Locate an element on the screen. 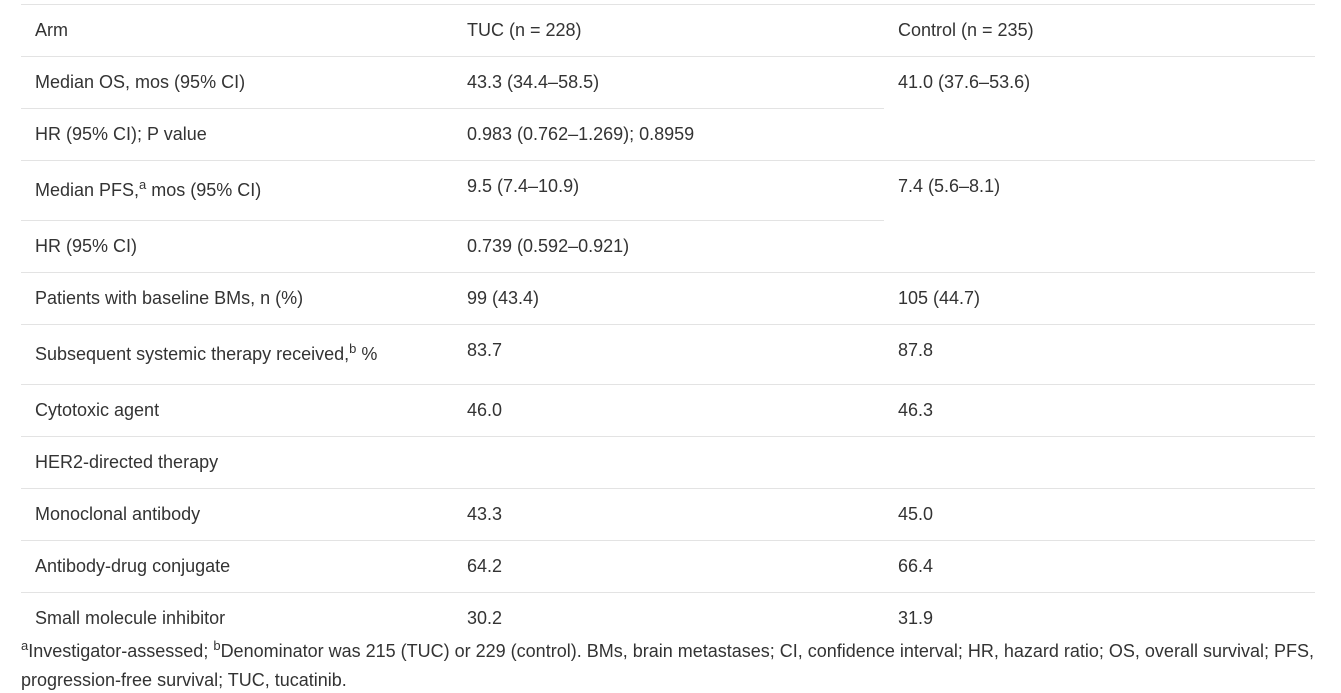  table-row: Small molecule inhibitor 30.2 31.9 is located at coordinates (668, 618).